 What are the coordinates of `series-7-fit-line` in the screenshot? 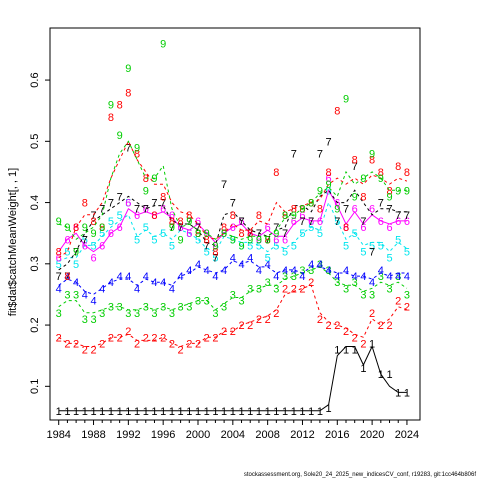 It's located at (232, 230).